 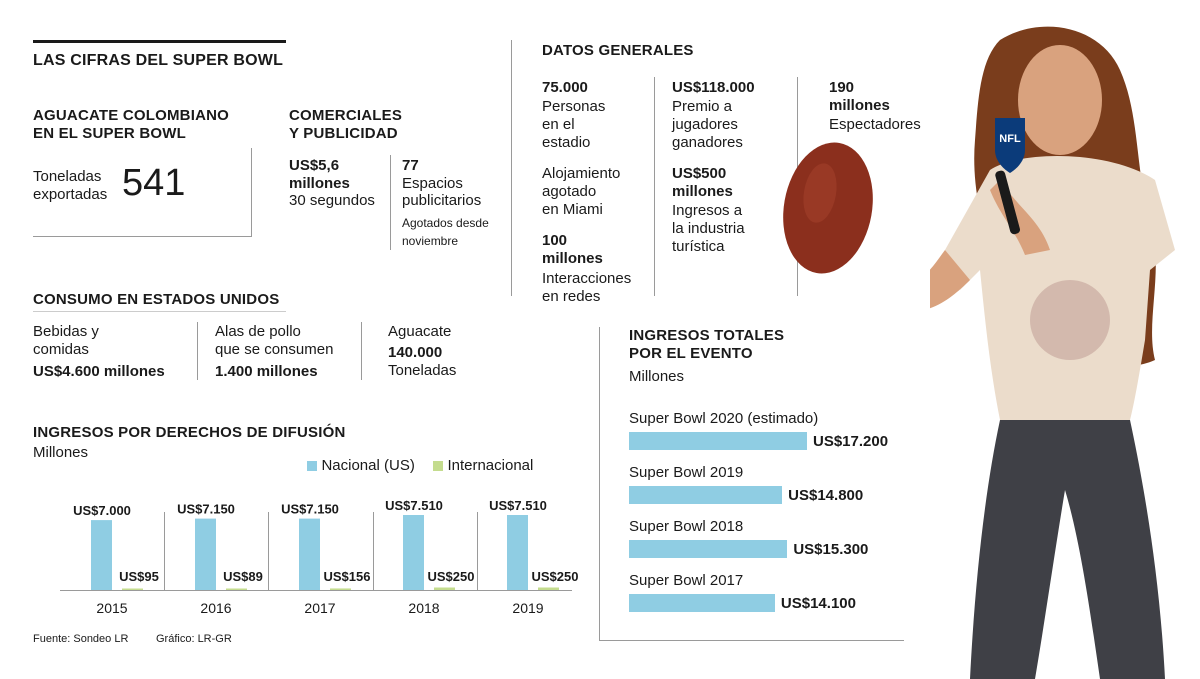 What do you see at coordinates (438, 466) in the screenshot?
I see `legend-internacional-swatch` at bounding box center [438, 466].